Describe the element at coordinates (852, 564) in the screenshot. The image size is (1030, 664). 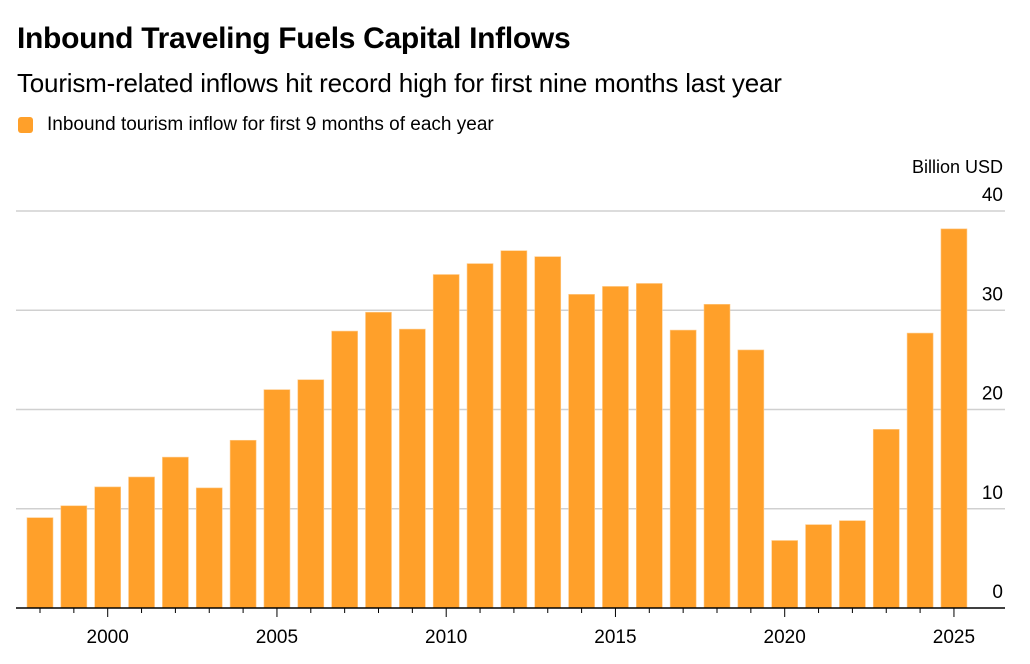
I see `bar-2022` at that location.